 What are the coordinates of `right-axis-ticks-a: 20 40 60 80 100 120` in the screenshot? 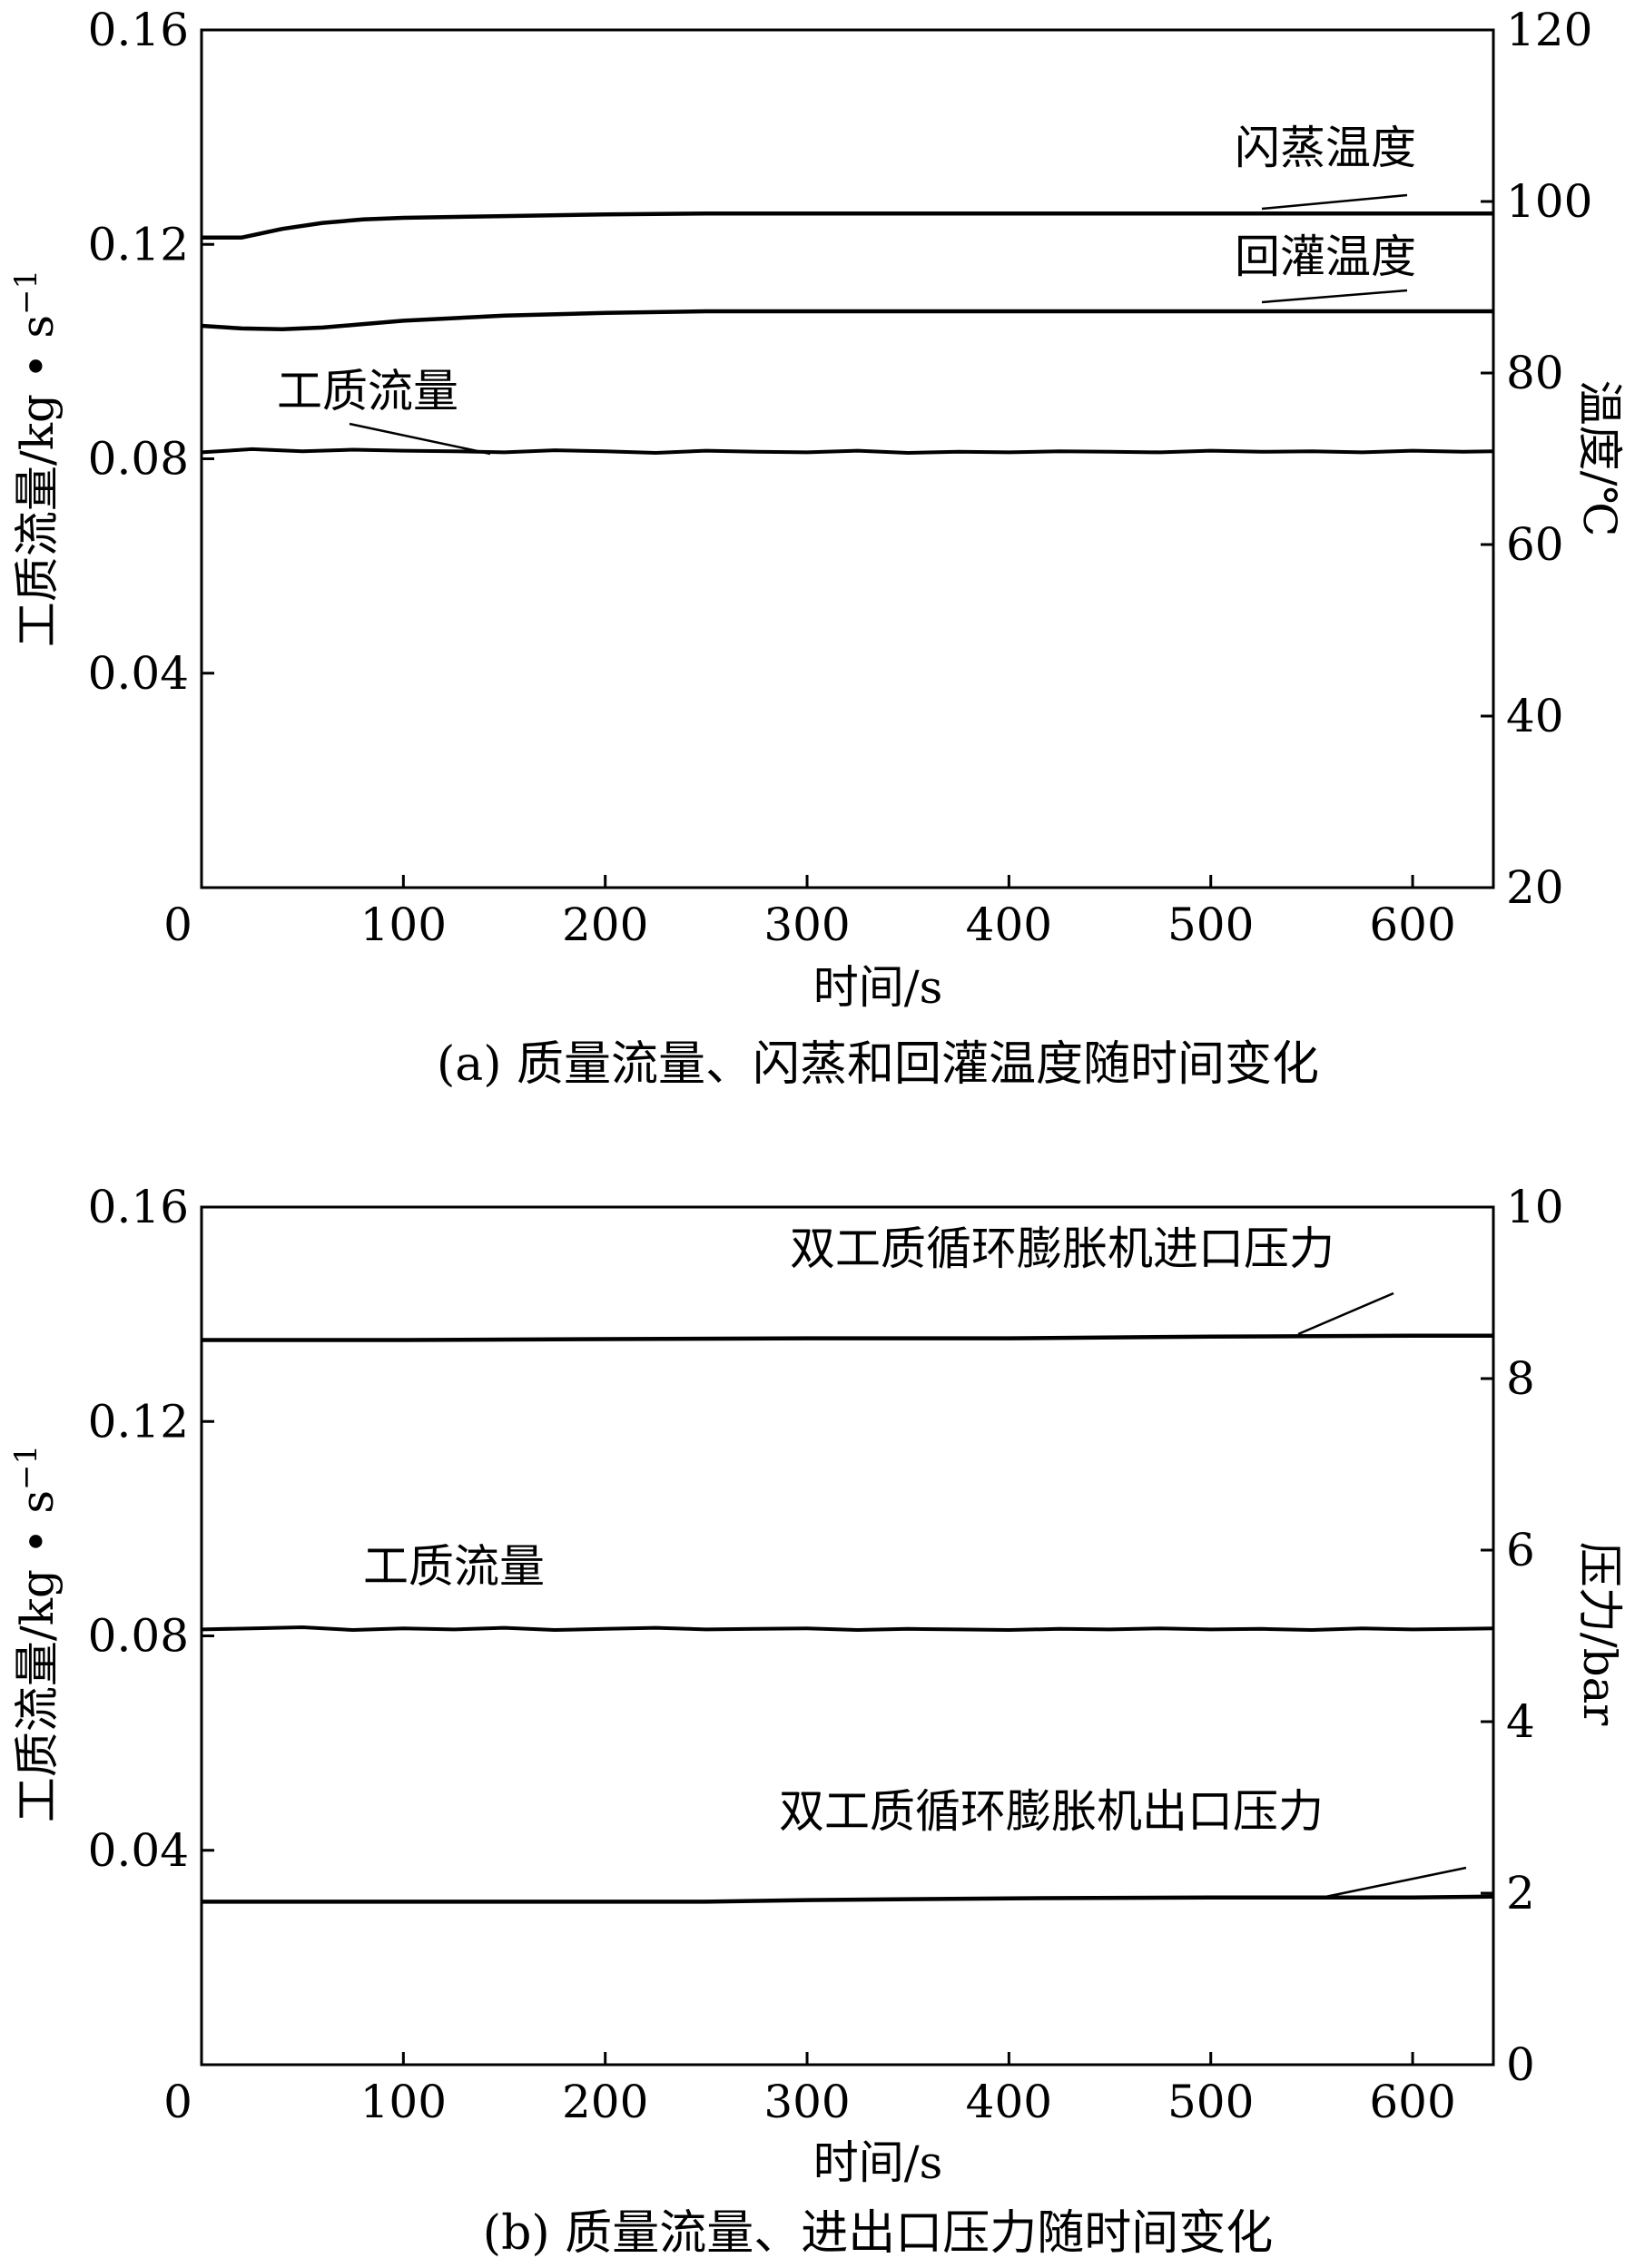 It's located at (1536, 459).